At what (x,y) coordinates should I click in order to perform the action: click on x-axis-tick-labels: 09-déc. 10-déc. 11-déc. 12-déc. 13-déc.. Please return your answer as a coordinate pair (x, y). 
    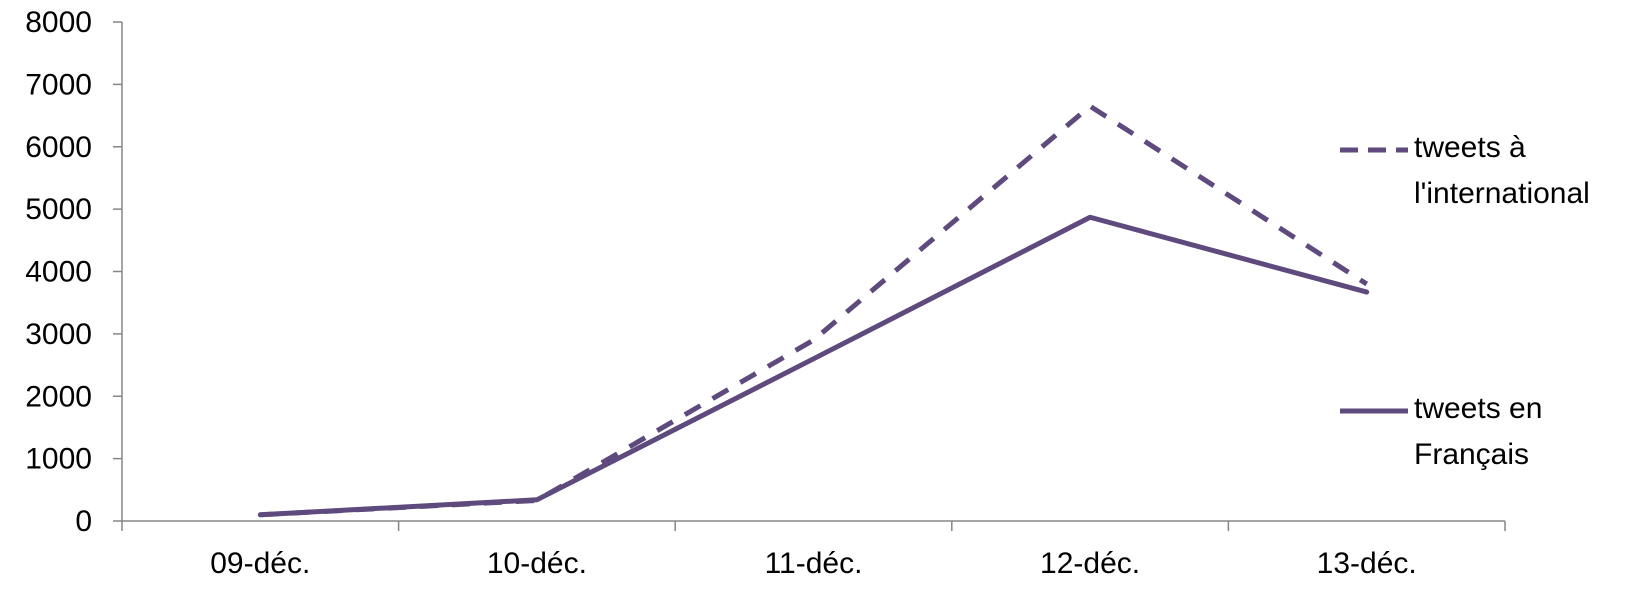
    Looking at the image, I should click on (813, 563).